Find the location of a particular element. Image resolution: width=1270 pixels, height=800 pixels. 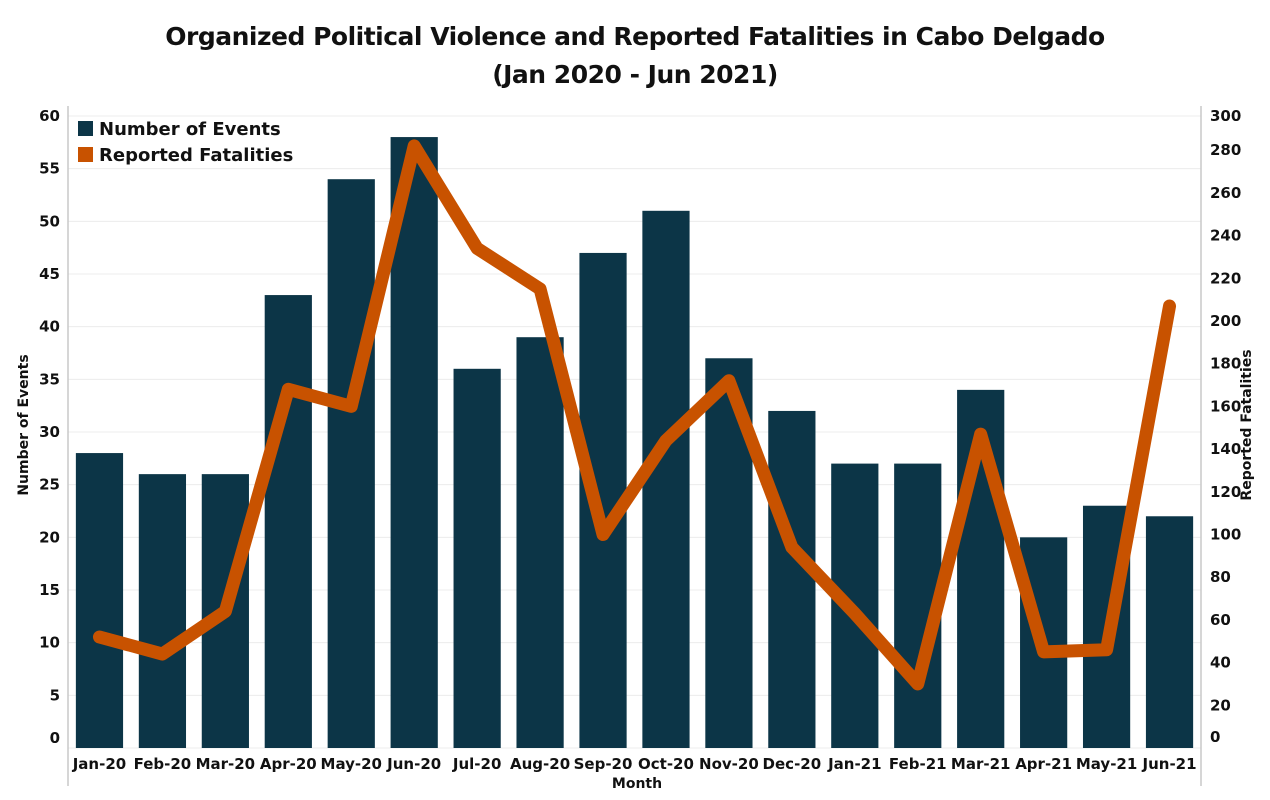

left-axis-ticks: 0 5 10 15 20 25 30 35 40 45 50 55 60 is located at coordinates (49, 427).